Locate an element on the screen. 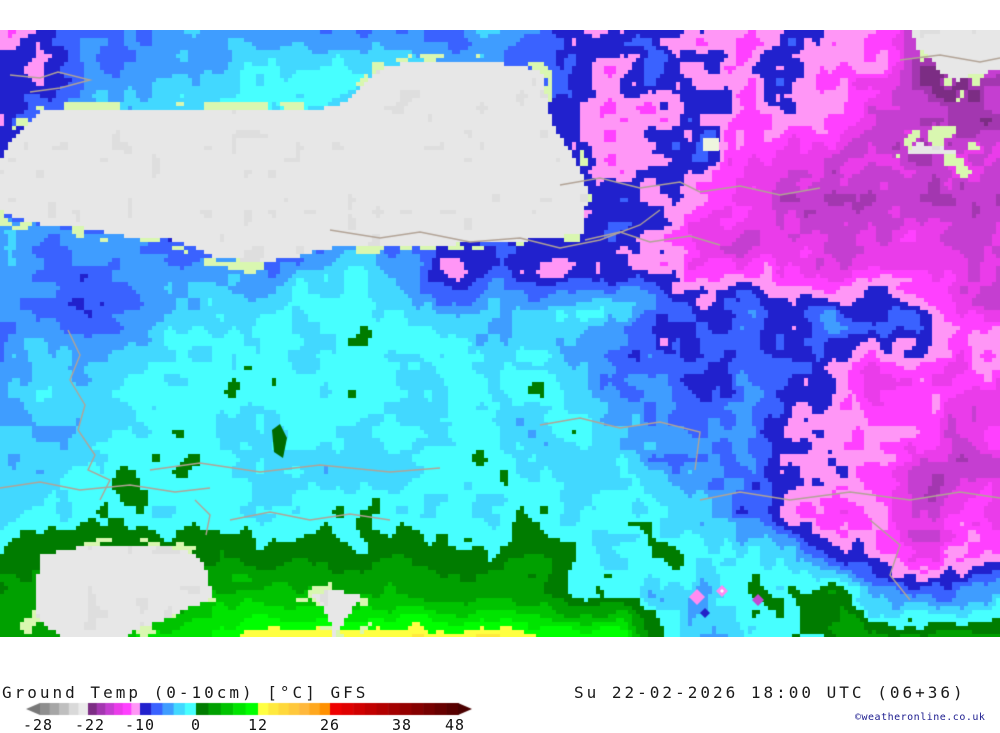 The height and width of the screenshot is (733, 1000). copyright-link: ©weatheronline.co.uk is located at coordinates (920, 717).